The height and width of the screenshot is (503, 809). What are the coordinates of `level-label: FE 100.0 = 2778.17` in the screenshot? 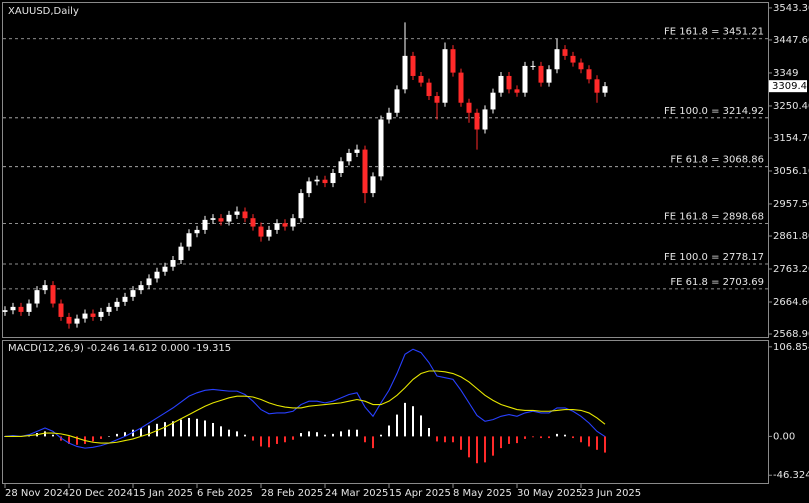 It's located at (714, 257).